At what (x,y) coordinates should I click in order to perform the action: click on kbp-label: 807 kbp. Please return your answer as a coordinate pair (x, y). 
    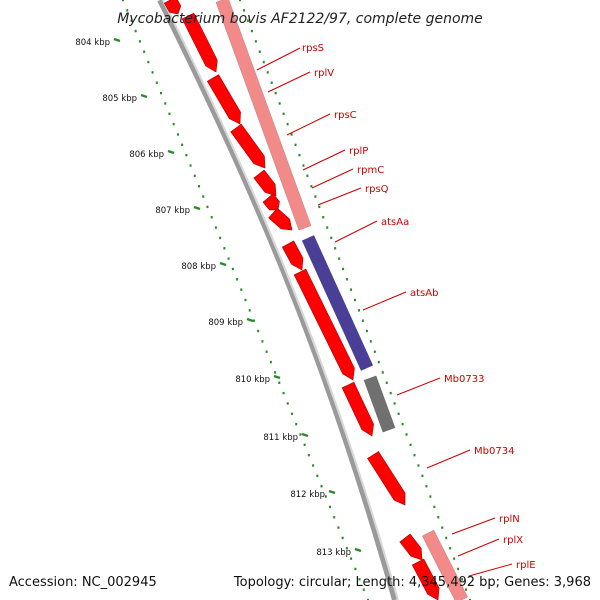
    Looking at the image, I should click on (172, 211).